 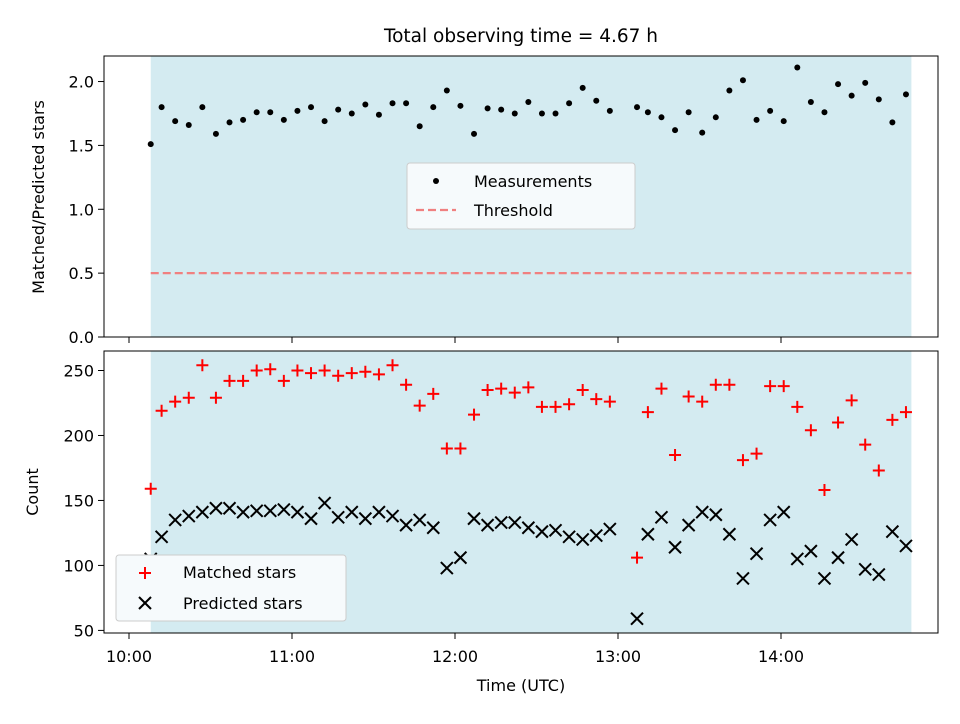 I want to click on bottom-y-axis-label: Count, so click(x=32, y=492).